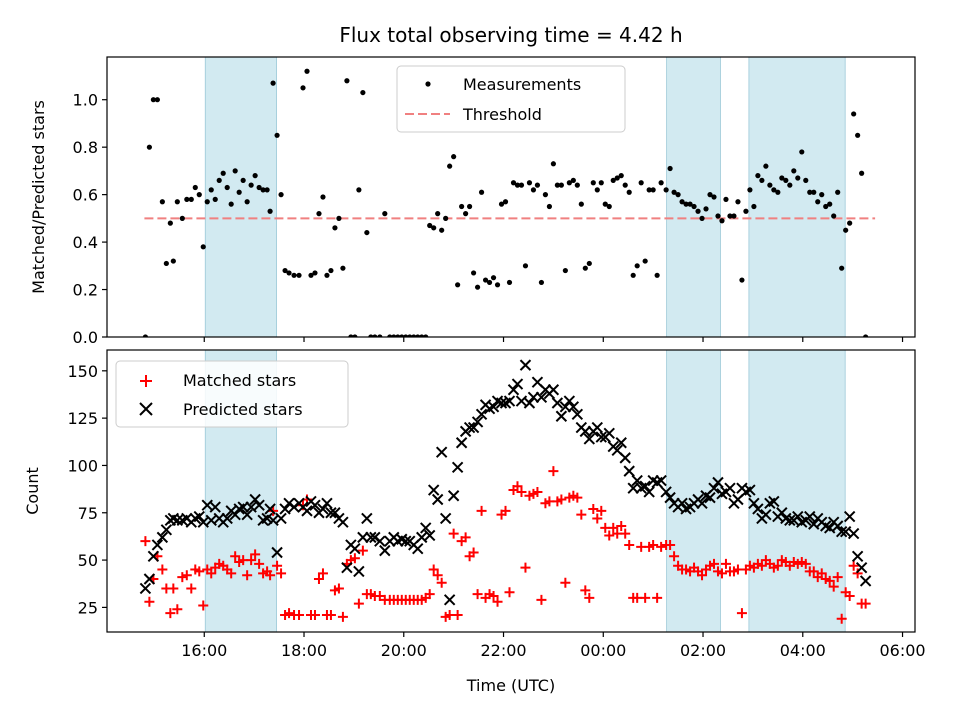  What do you see at coordinates (85, 195) in the screenshot?
I see `top-ytick-label: 0.6` at bounding box center [85, 195].